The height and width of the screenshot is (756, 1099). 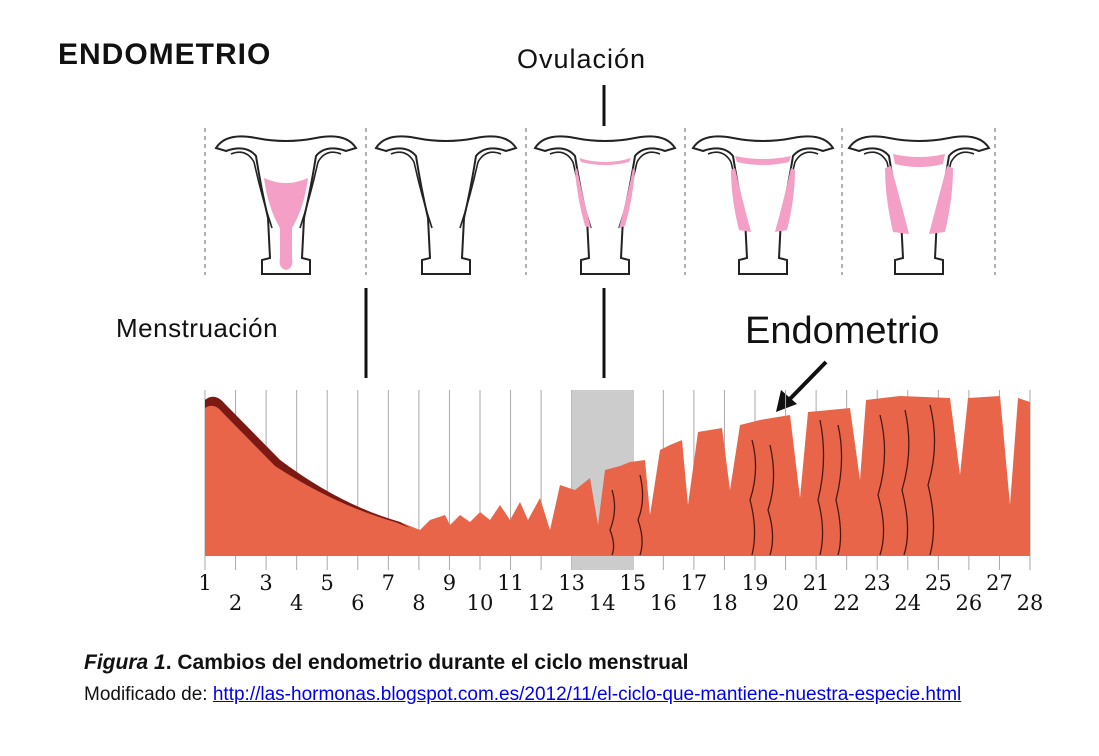 I want to click on day-label-8: 8, so click(x=418, y=603).